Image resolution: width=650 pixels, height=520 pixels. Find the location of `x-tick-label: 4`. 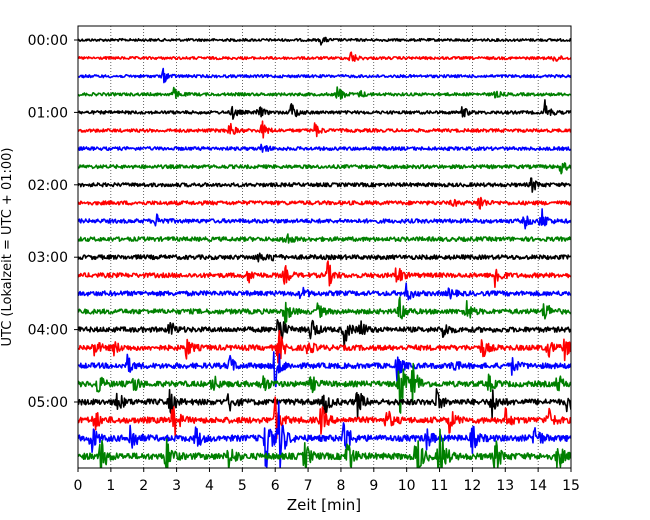

x-tick-label: 4 is located at coordinates (209, 486).